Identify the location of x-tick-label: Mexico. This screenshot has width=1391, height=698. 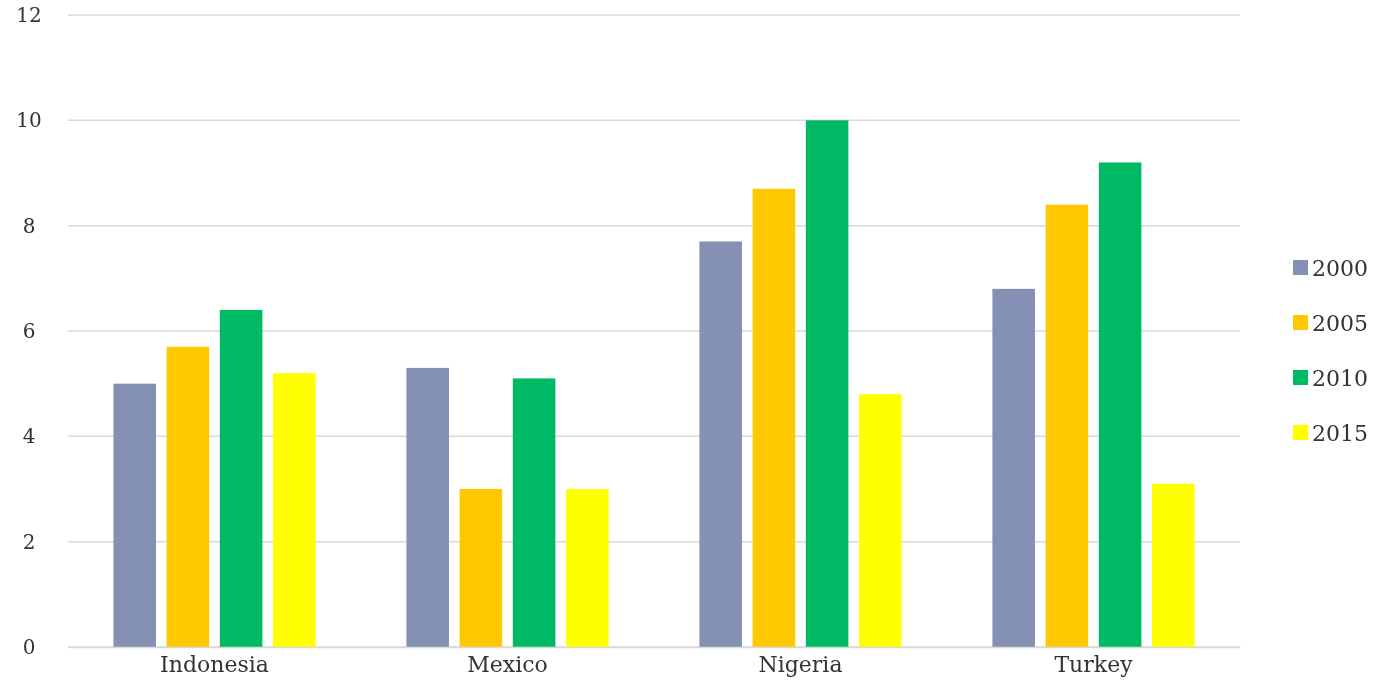
(507, 664).